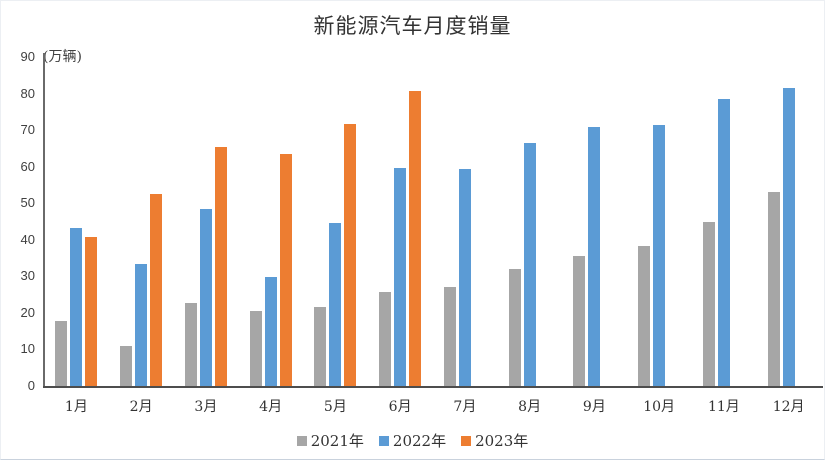 The width and height of the screenshot is (825, 460). What do you see at coordinates (156, 290) in the screenshot?
I see `bar-2023年-2月` at bounding box center [156, 290].